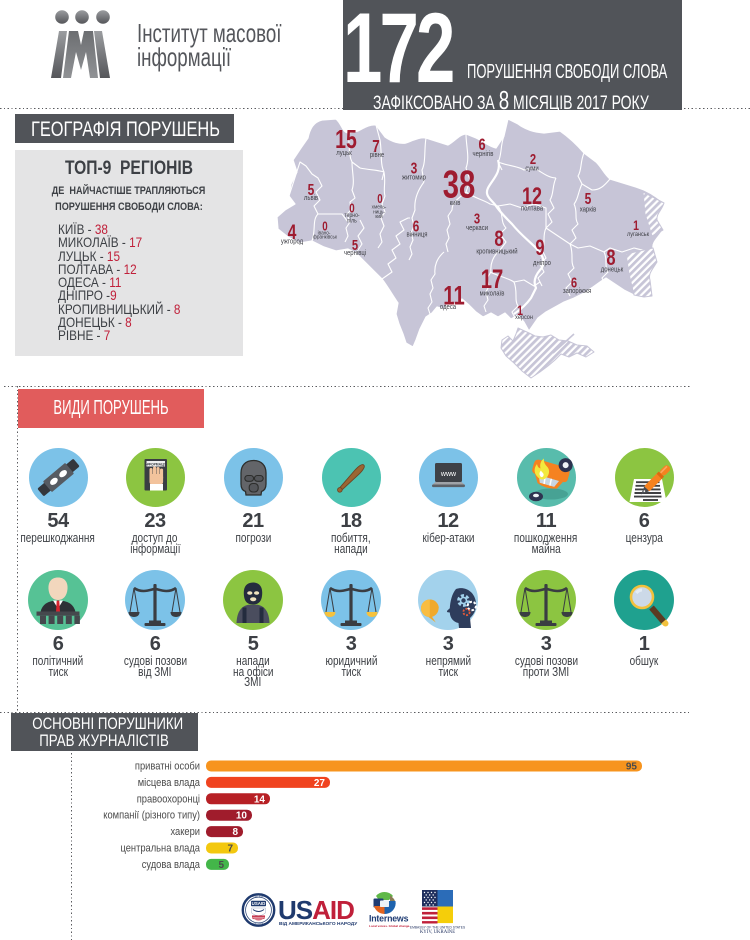 The height and width of the screenshot is (940, 750). What do you see at coordinates (378, 217) in the screenshot?
I see `svg-text: кий` at bounding box center [378, 217].